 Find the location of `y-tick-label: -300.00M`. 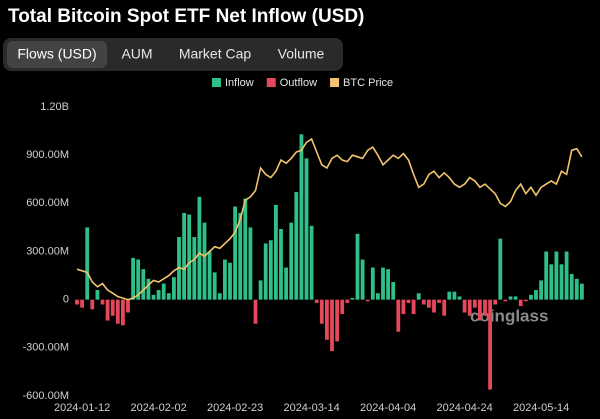

y-tick-label: -300.00M is located at coordinates (46, 348).